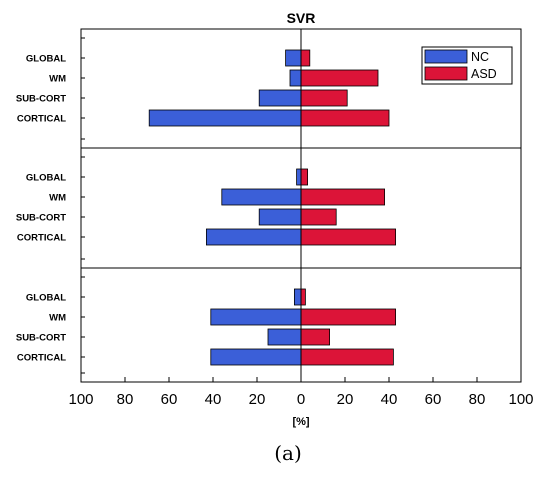 The height and width of the screenshot is (480, 550). I want to click on x-tick-label: 0, so click(301, 399).